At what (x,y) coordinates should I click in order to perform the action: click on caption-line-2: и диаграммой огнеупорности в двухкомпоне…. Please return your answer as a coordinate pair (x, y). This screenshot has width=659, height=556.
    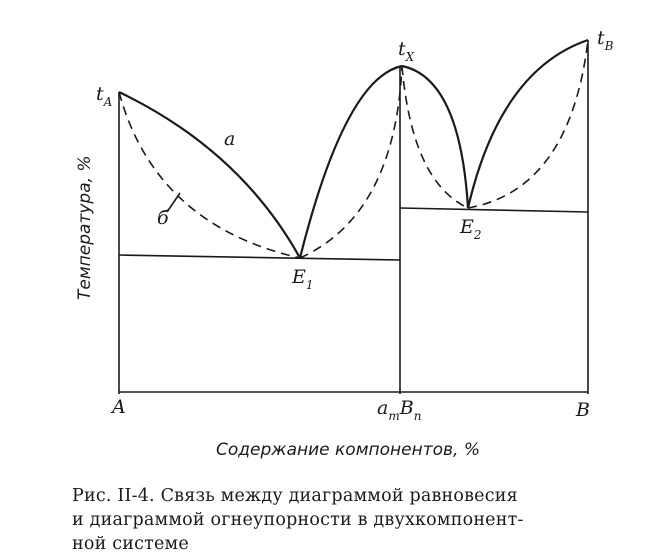
    Looking at the image, I should click on (298, 520).